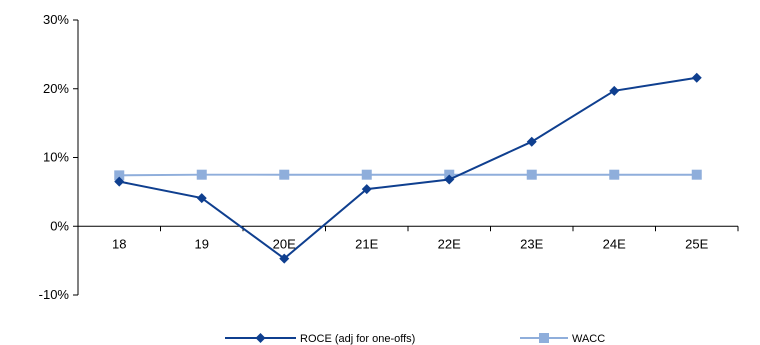  I want to click on x-tick-label: 25E, so click(696, 243).